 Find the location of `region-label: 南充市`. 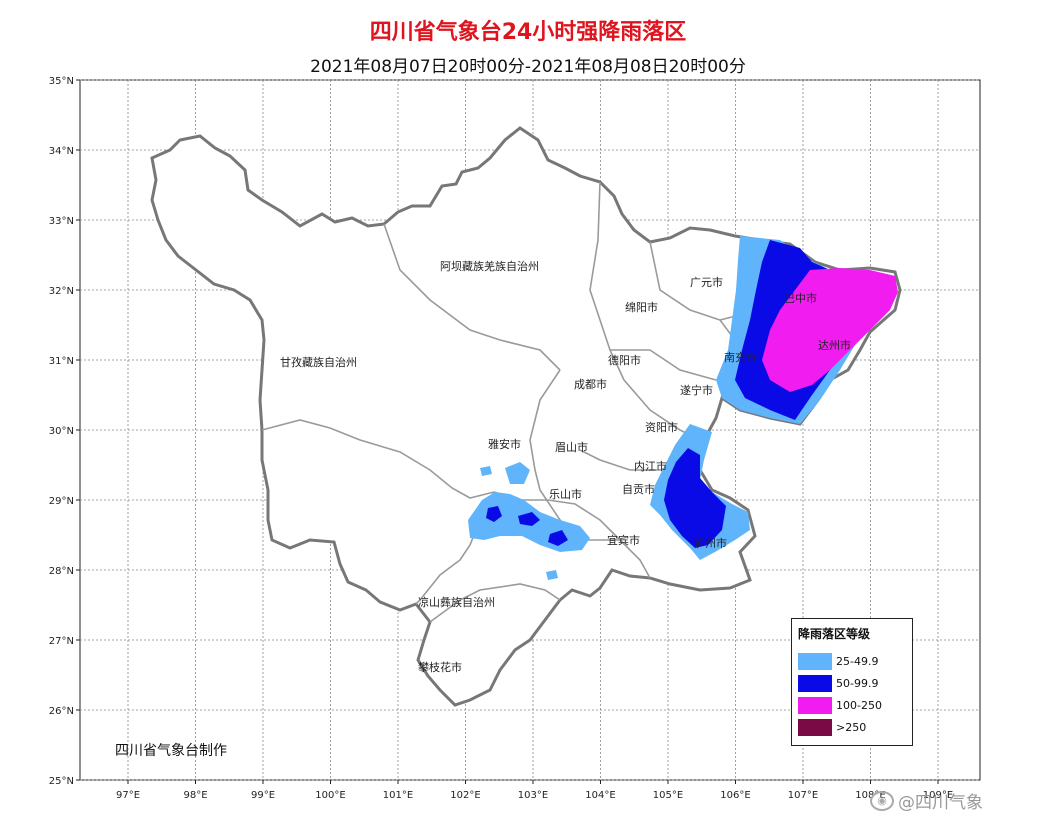

region-label: 南充市 is located at coordinates (740, 357).